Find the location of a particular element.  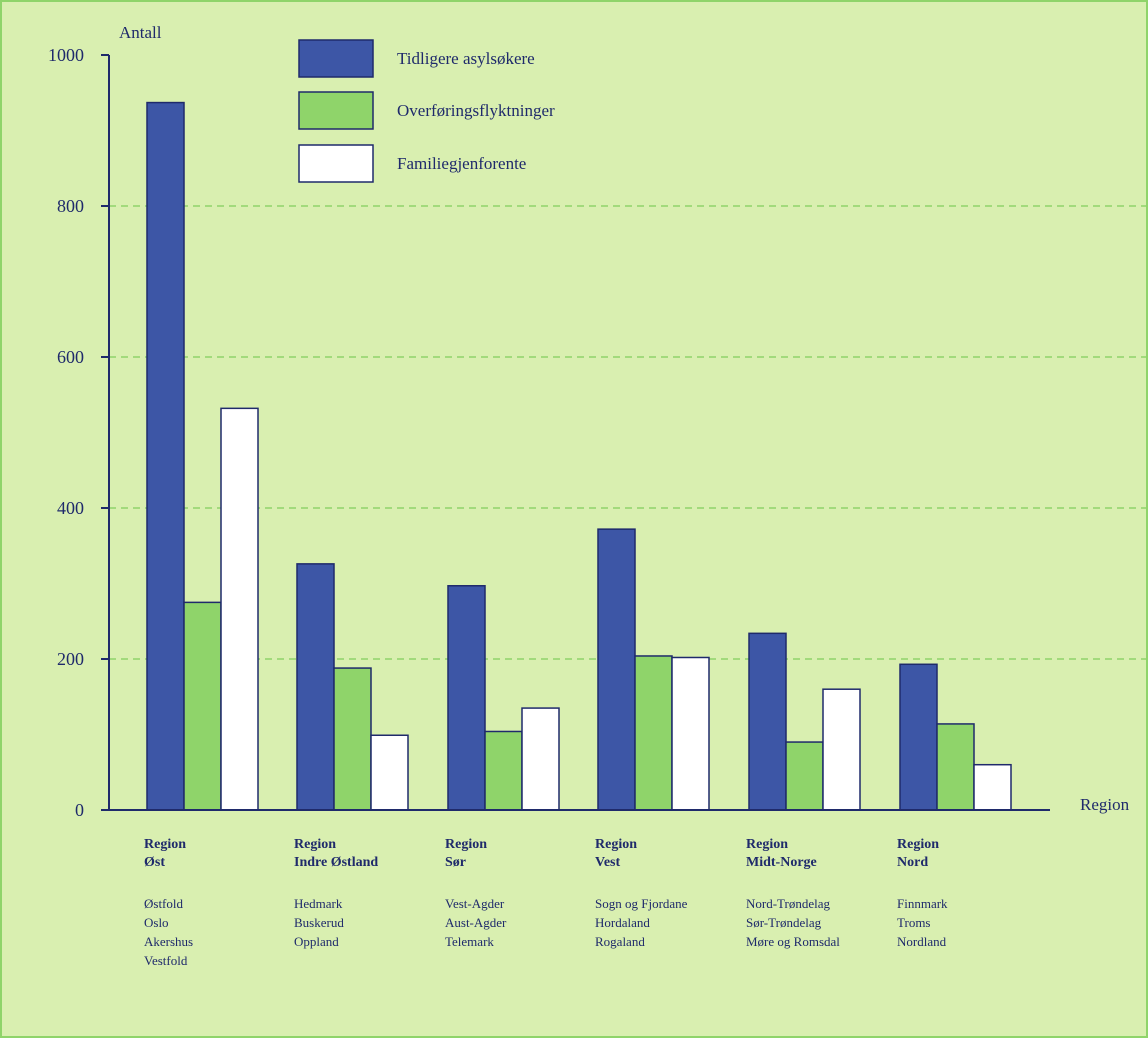

county-label-3-1: Vest-Agder is located at coordinates (475, 903).